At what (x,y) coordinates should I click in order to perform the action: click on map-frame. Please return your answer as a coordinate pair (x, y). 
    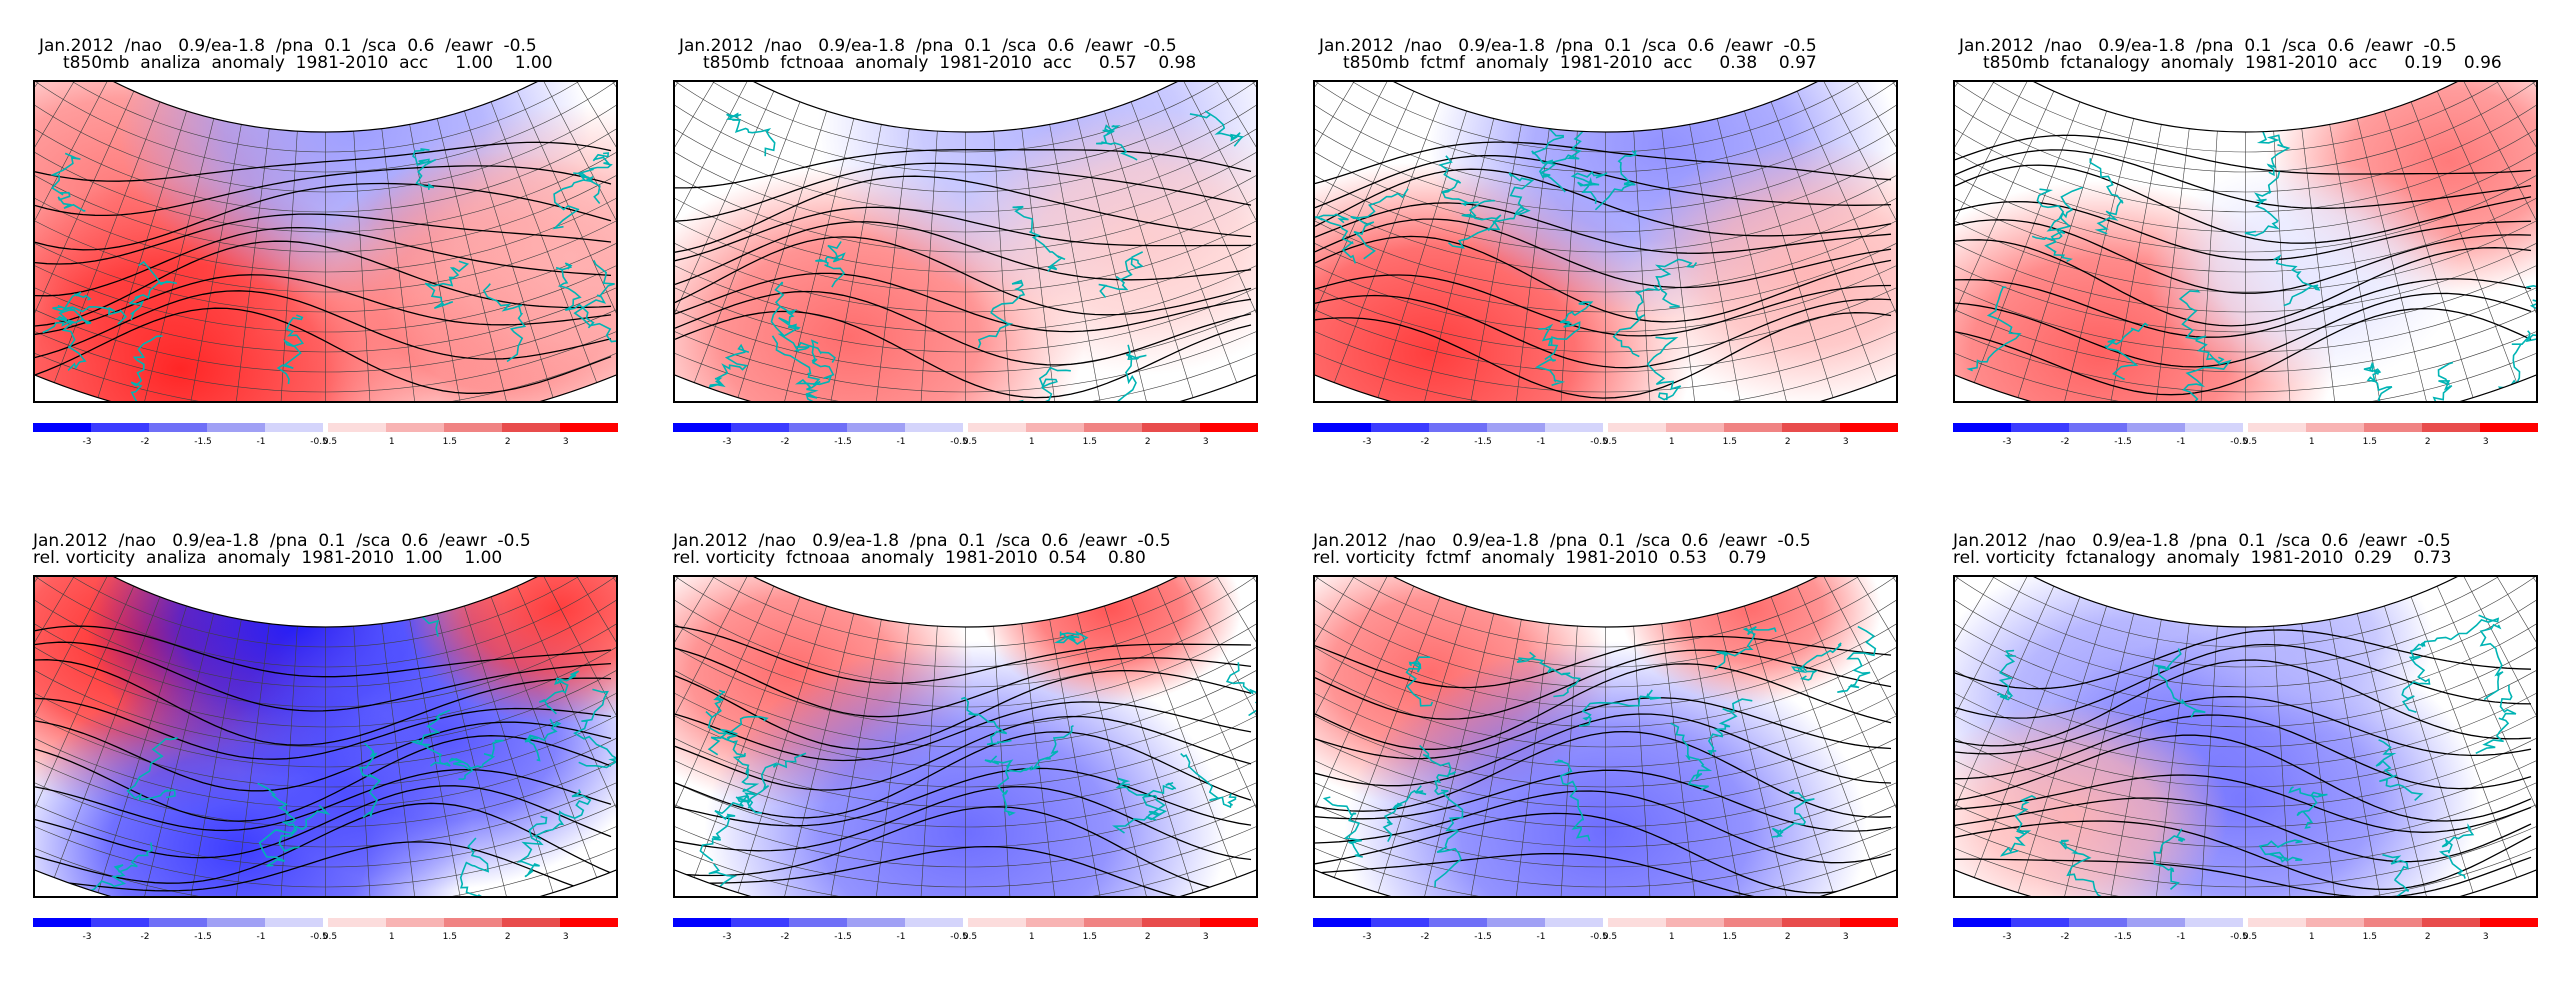
    Looking at the image, I should click on (325, 241).